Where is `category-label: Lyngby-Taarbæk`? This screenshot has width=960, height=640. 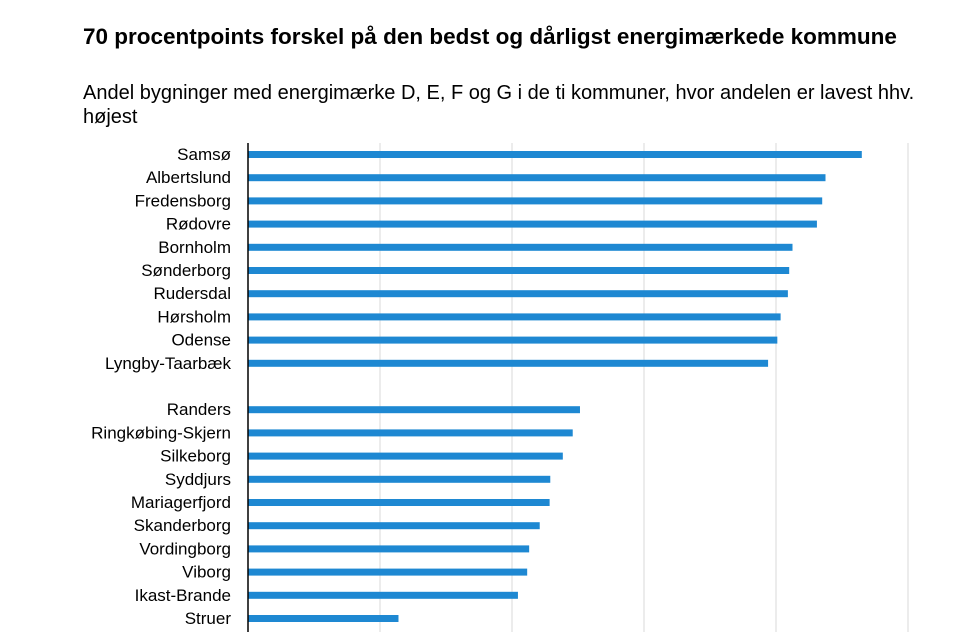
category-label: Lyngby-Taarbæk is located at coordinates (168, 363).